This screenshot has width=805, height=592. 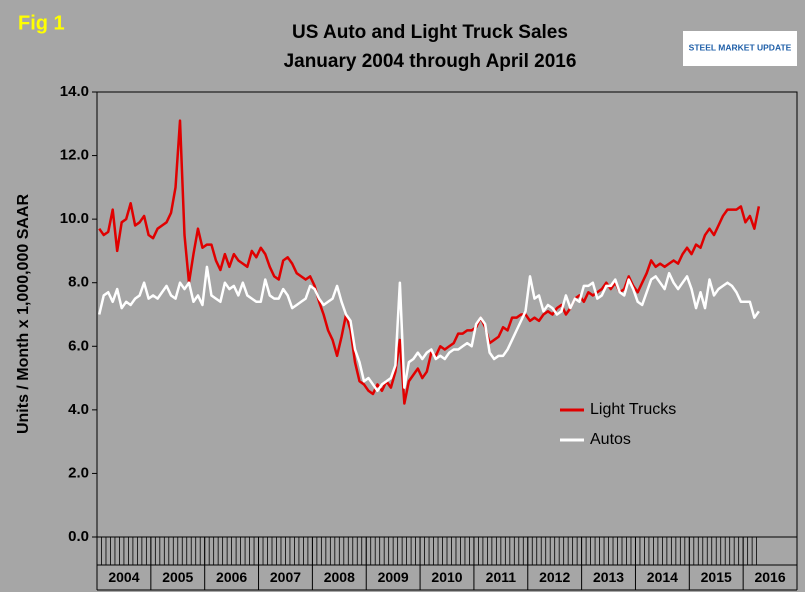 What do you see at coordinates (716, 577) in the screenshot?
I see `x-group-label: 2015` at bounding box center [716, 577].